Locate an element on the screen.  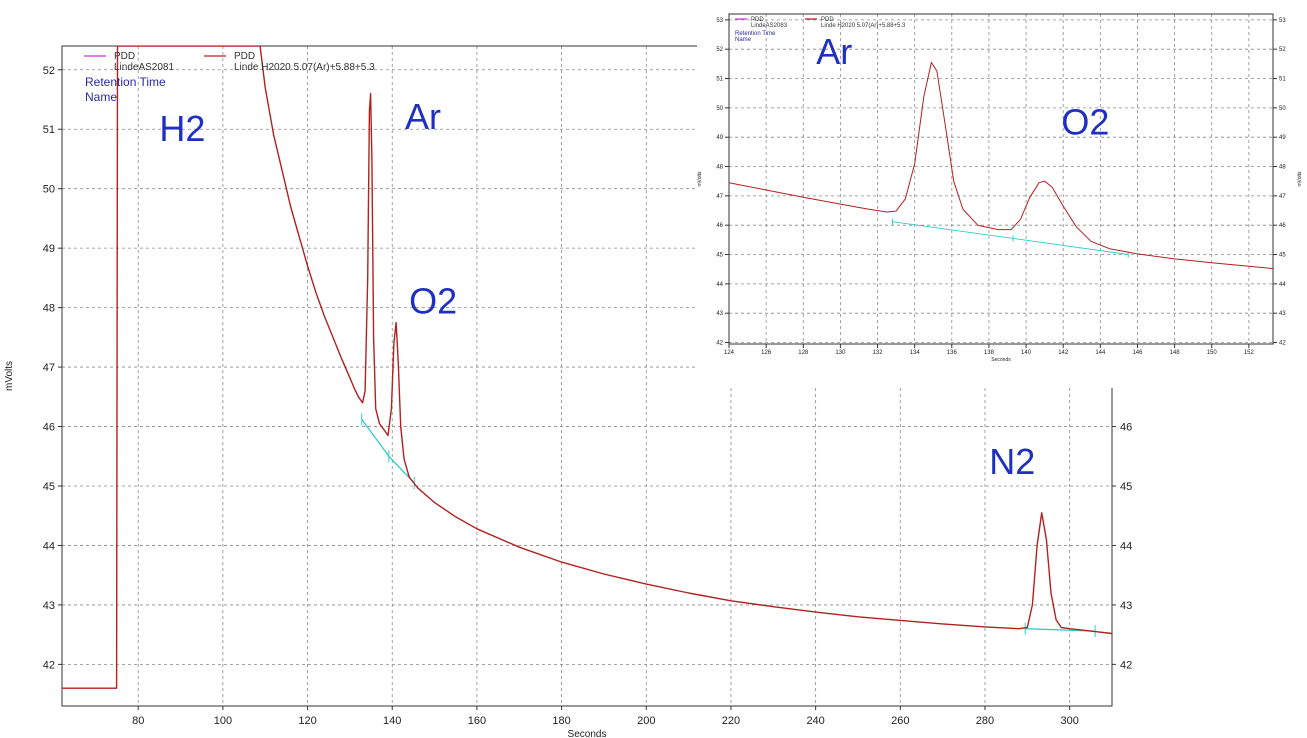
x-tick-label: 260 is located at coordinates (900, 721).